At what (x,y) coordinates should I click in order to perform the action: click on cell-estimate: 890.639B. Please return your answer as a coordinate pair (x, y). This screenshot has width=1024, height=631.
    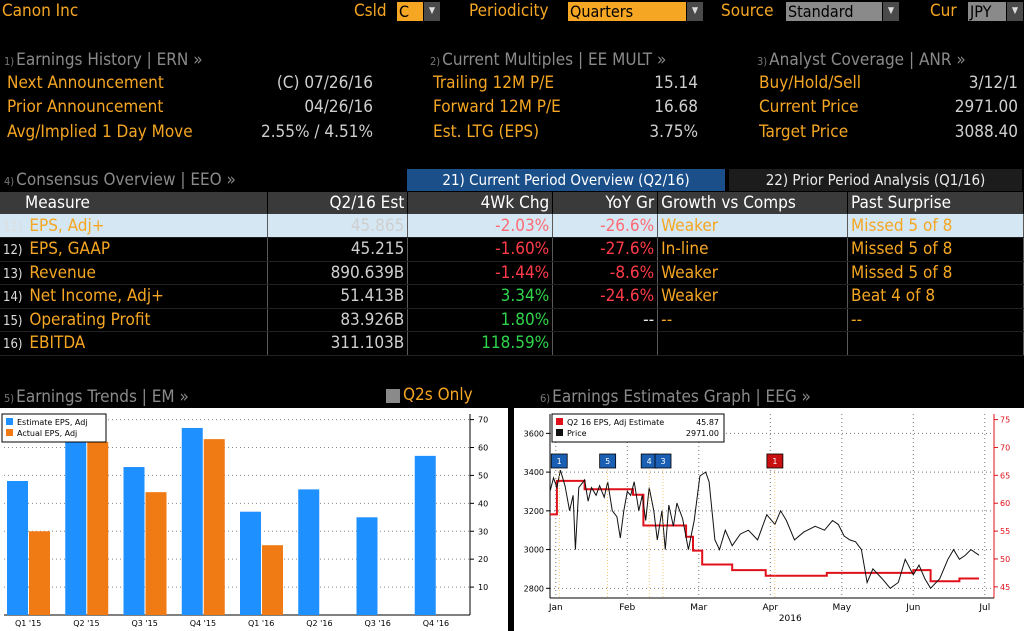
    Looking at the image, I should click on (338, 273).